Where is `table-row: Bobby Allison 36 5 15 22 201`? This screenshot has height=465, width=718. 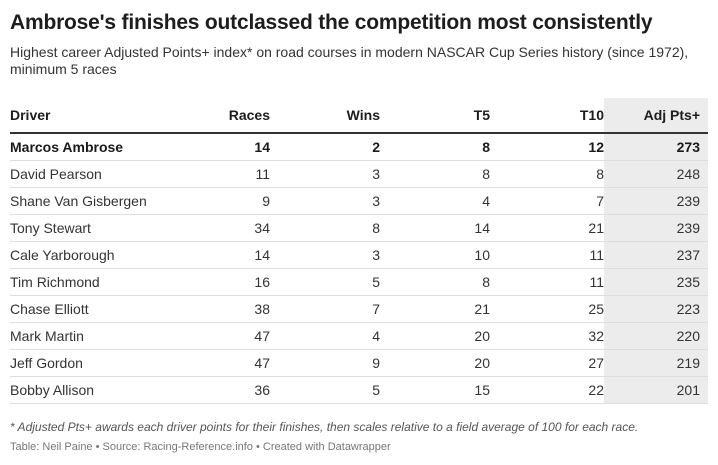
table-row: Bobby Allison 36 5 15 22 201 is located at coordinates (359, 390).